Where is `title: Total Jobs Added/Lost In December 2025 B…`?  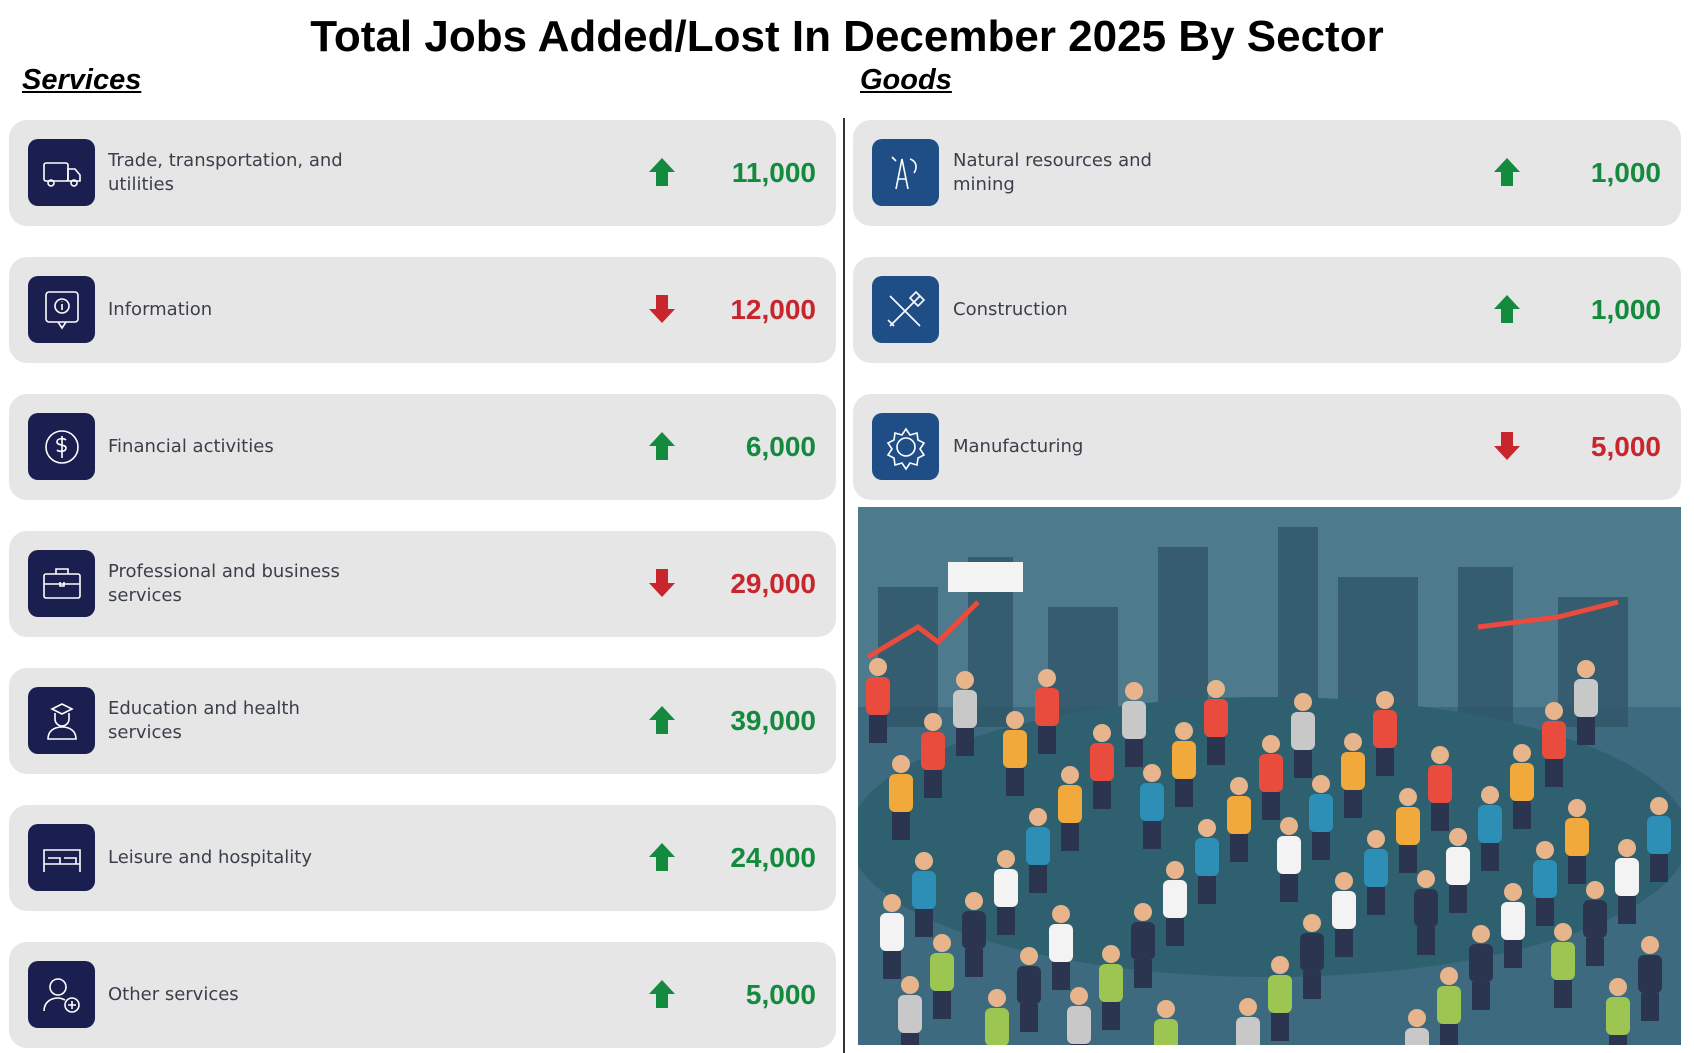
title: Total Jobs Added/Lost In December 2025 B… is located at coordinates (847, 36).